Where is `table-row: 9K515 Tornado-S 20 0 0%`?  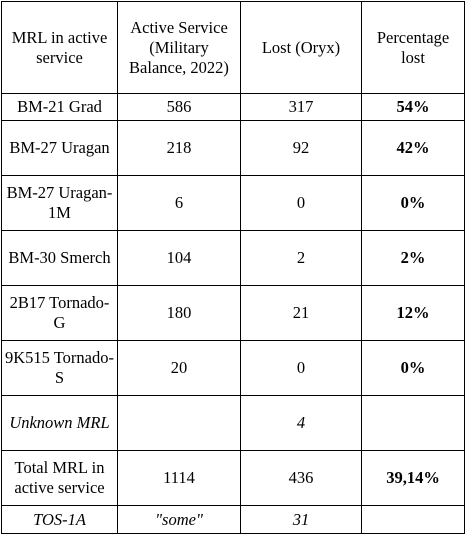 table-row: 9K515 Tornado-S 20 0 0% is located at coordinates (233, 368).